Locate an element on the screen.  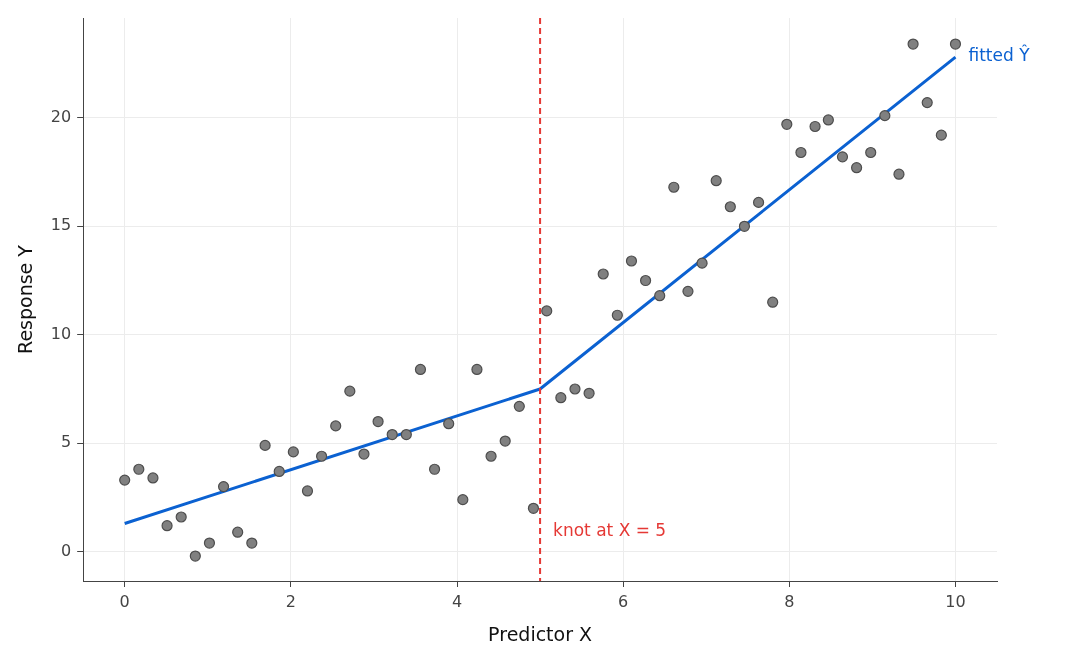
x-tick-label: 10 is located at coordinates (955, 601).